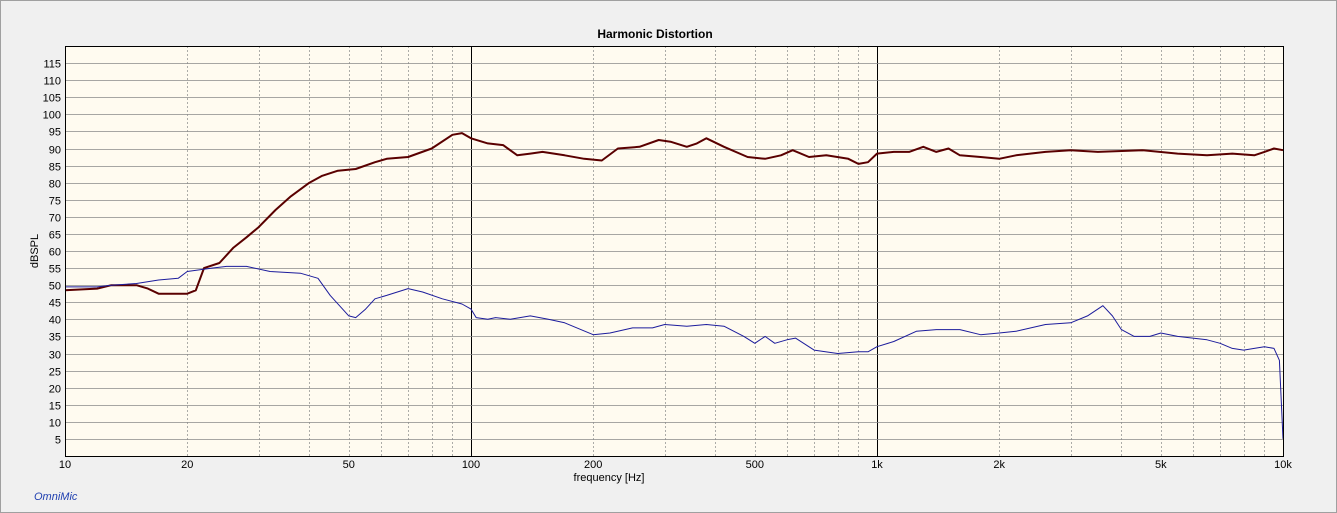 Image resolution: width=1337 pixels, height=513 pixels. I want to click on x-axis-label: frequency [Hz], so click(609, 478).